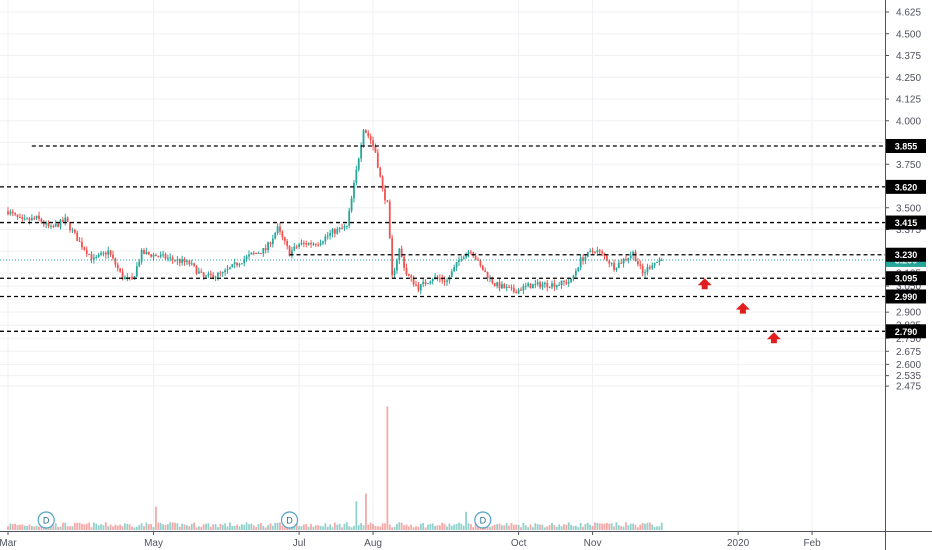  What do you see at coordinates (593, 543) in the screenshot?
I see `x-tick-label: Nov` at bounding box center [593, 543].